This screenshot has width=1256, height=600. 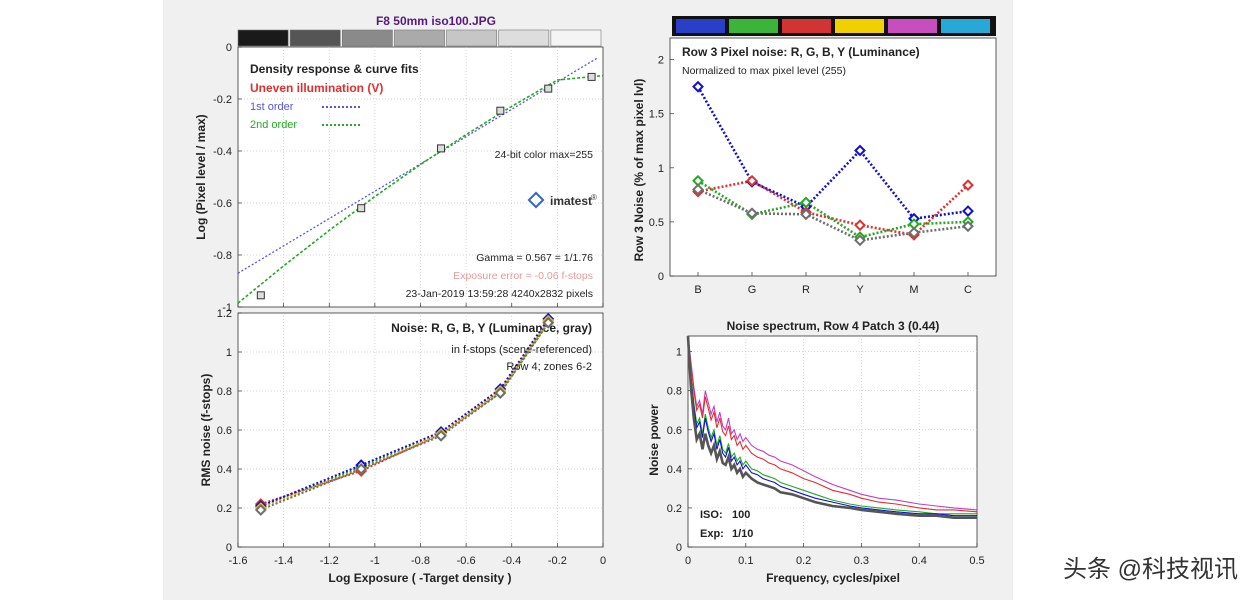 What do you see at coordinates (752, 290) in the screenshot?
I see `row3-category-label: G` at bounding box center [752, 290].